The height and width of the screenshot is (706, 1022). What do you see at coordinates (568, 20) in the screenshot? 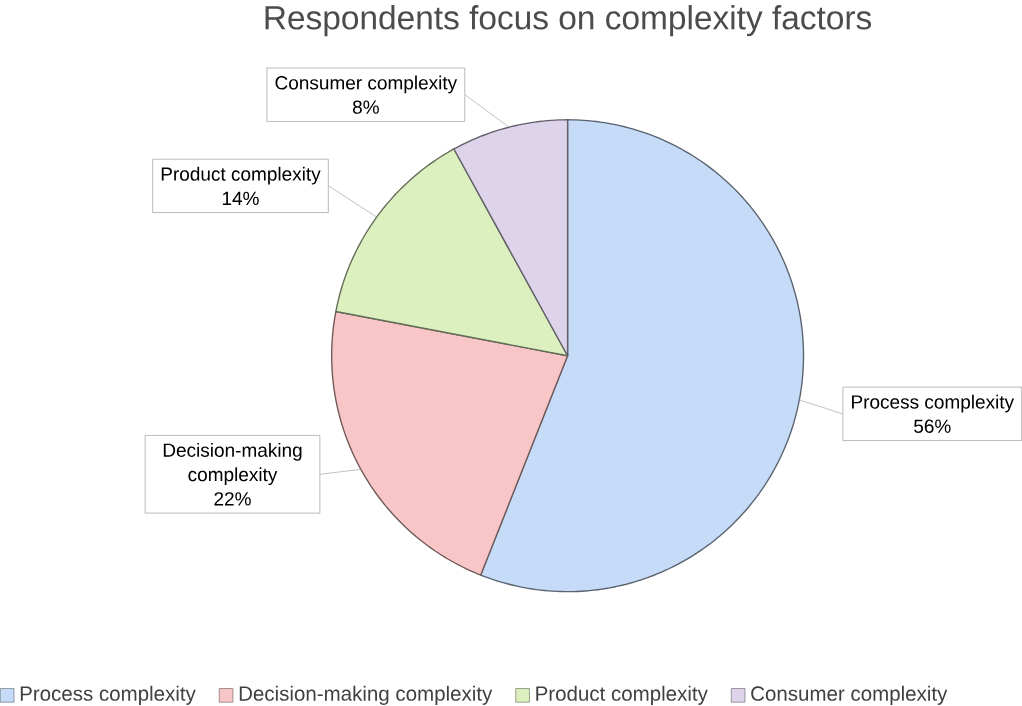
I see `chart-title: Respondents focus on complexity factors` at bounding box center [568, 20].